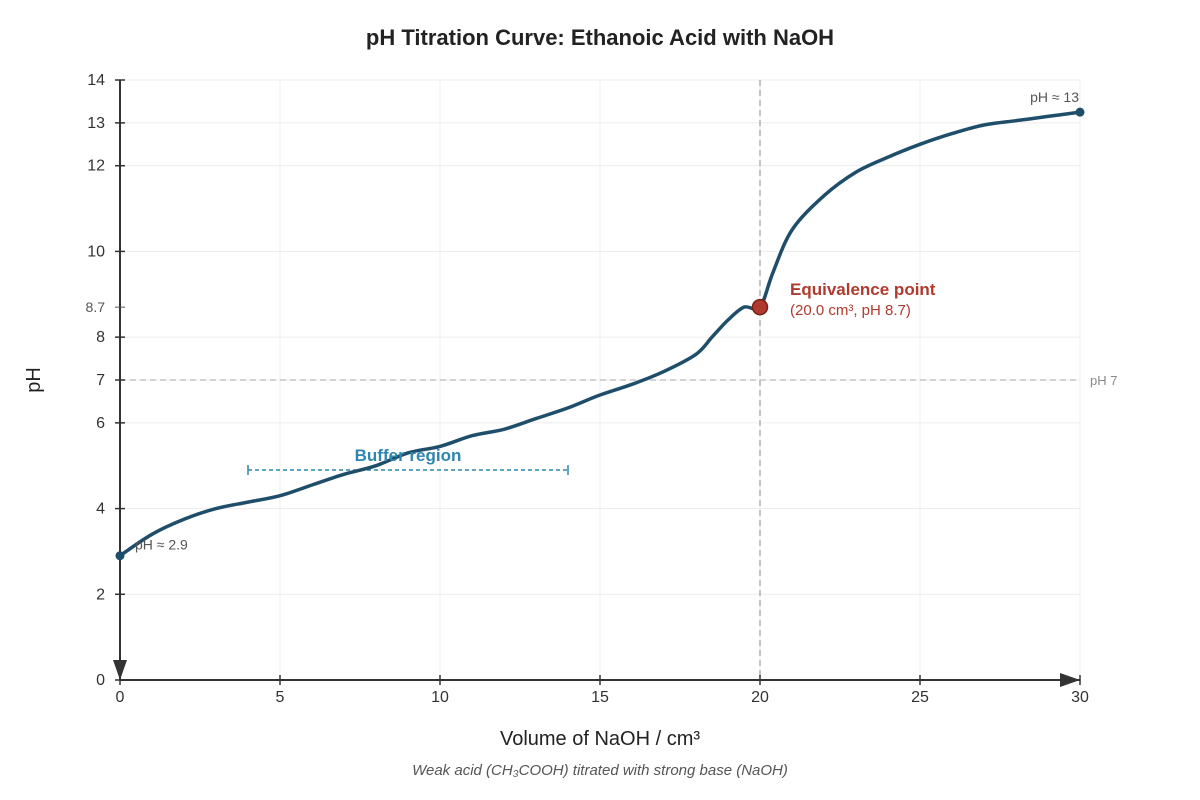  What do you see at coordinates (96, 80) in the screenshot?
I see `y-tick-label: 14` at bounding box center [96, 80].